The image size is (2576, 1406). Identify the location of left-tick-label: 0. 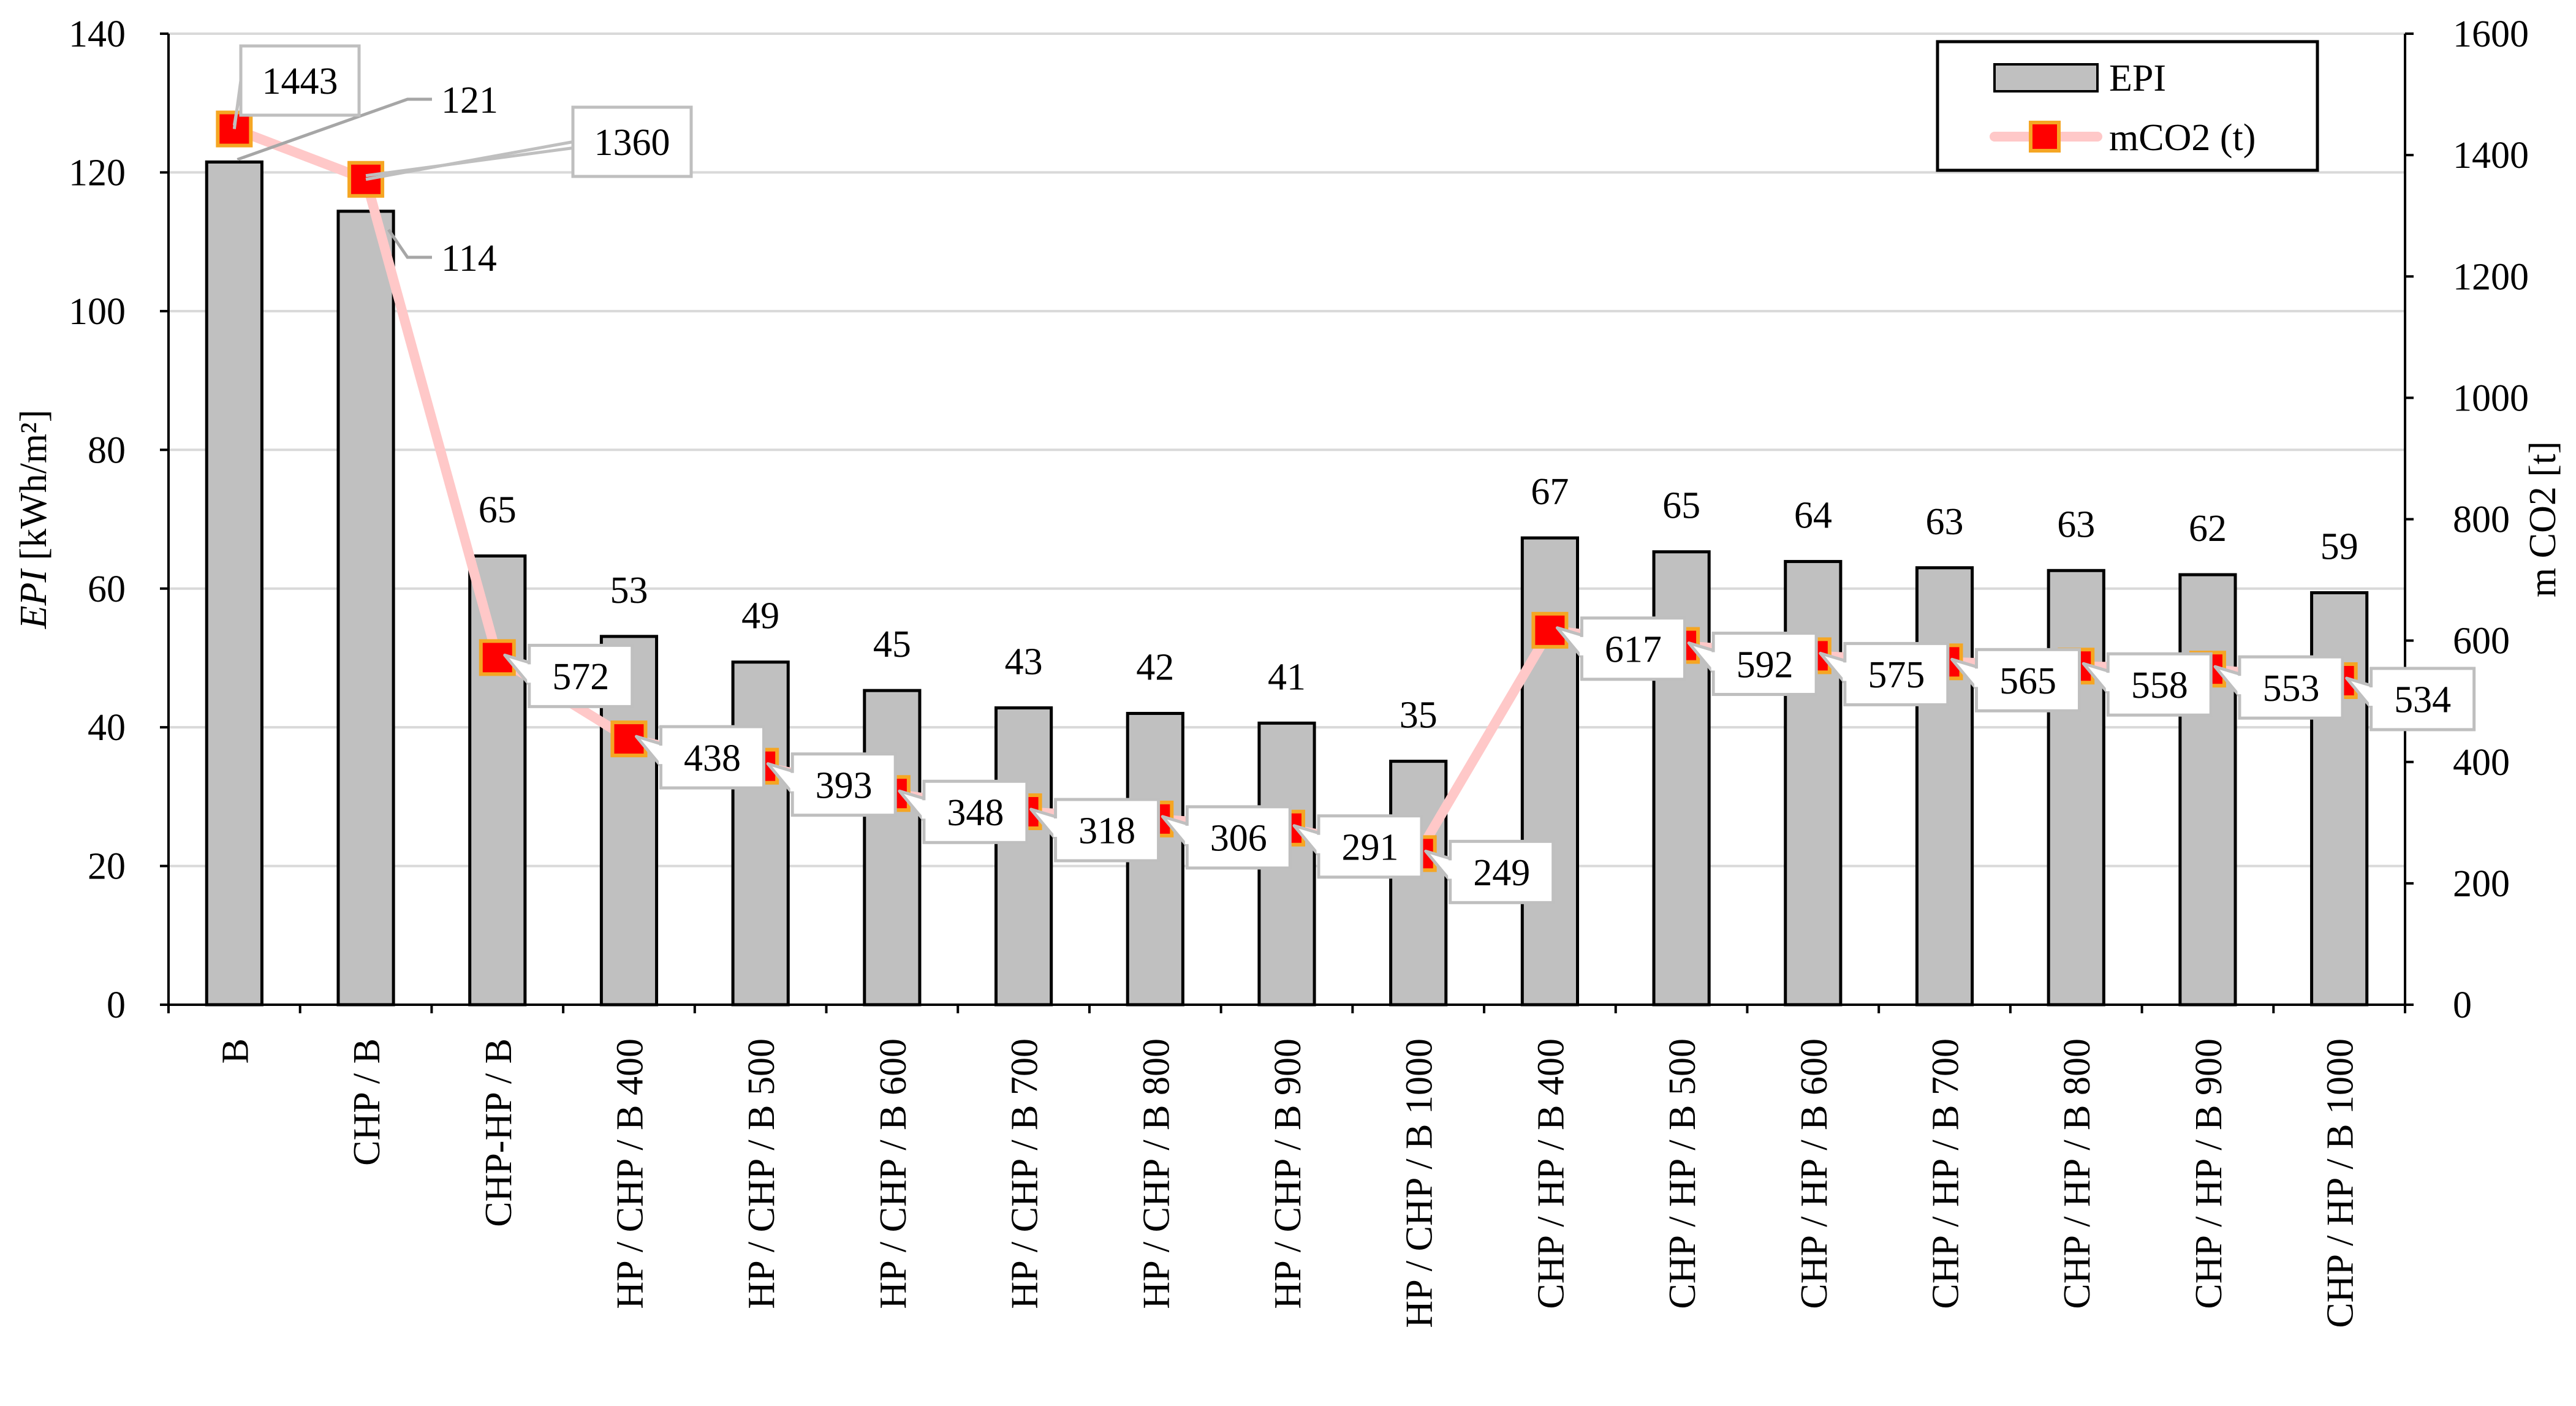
(116, 1005).